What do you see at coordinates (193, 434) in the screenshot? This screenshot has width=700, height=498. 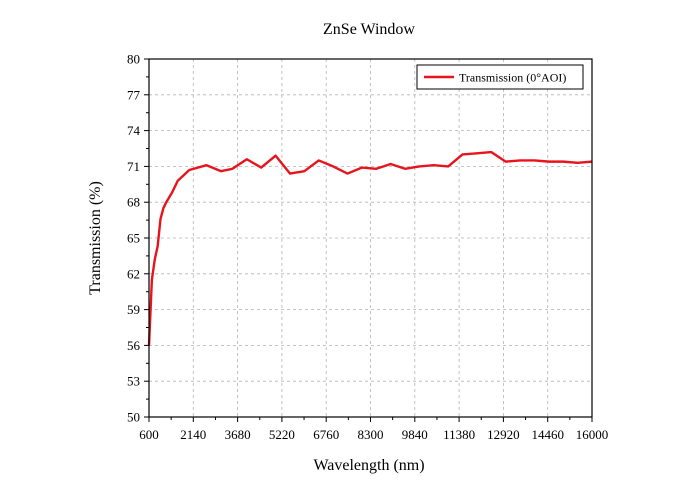 I see `x-tick-label: 2140` at bounding box center [193, 434].